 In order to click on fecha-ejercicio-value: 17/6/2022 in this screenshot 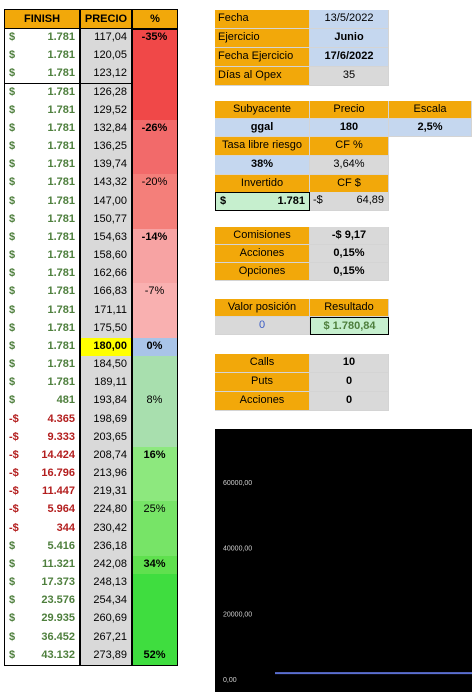, I will do `click(349, 57)`.